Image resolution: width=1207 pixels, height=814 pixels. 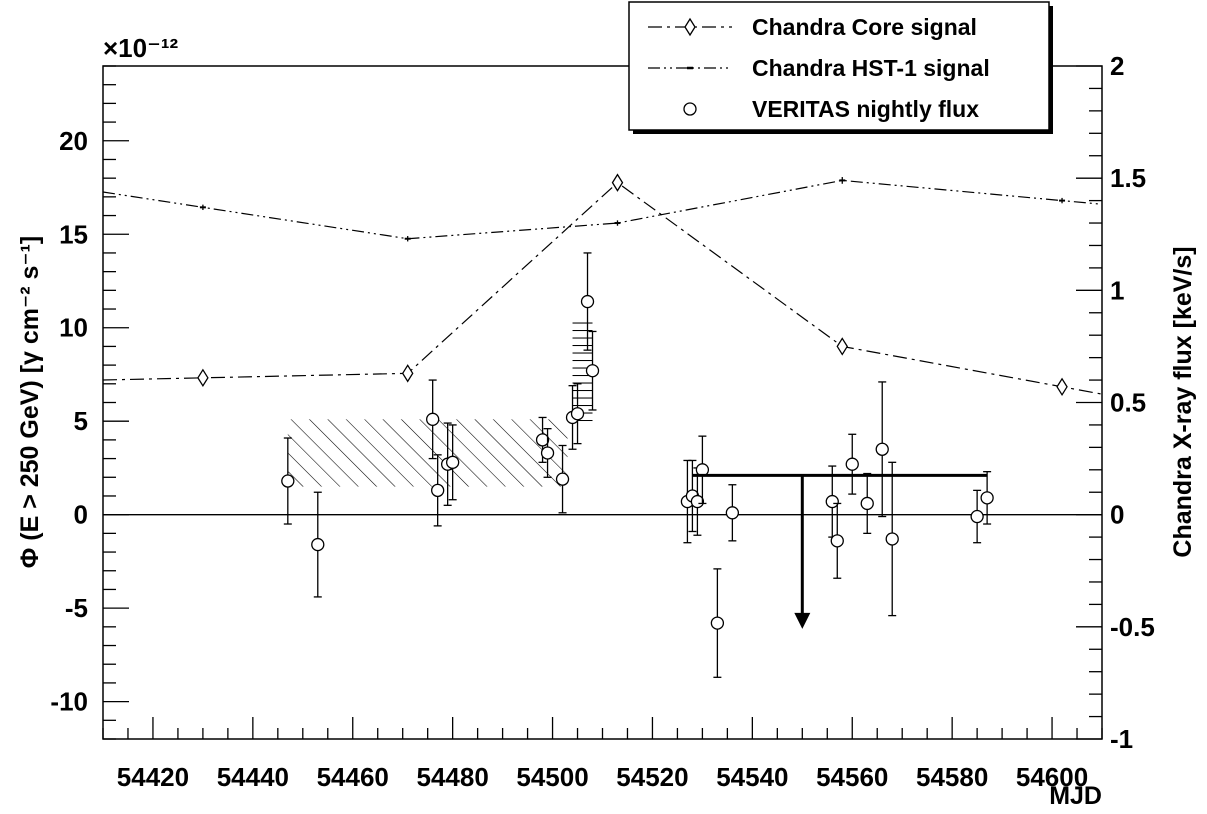 What do you see at coordinates (552, 777) in the screenshot?
I see `x-tick-label: 54500` at bounding box center [552, 777].